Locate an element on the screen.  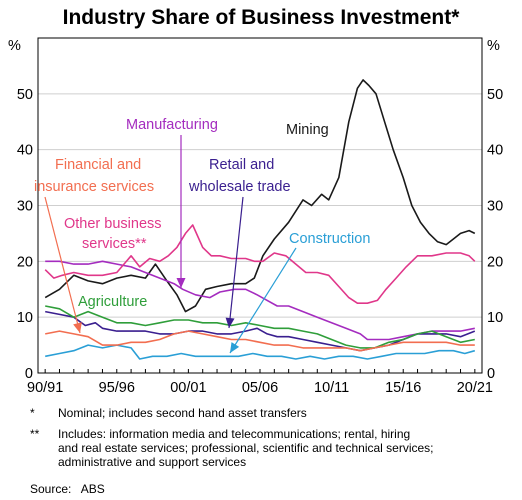
annotation-financial-line2: insurance services is located at coordinates (94, 187).